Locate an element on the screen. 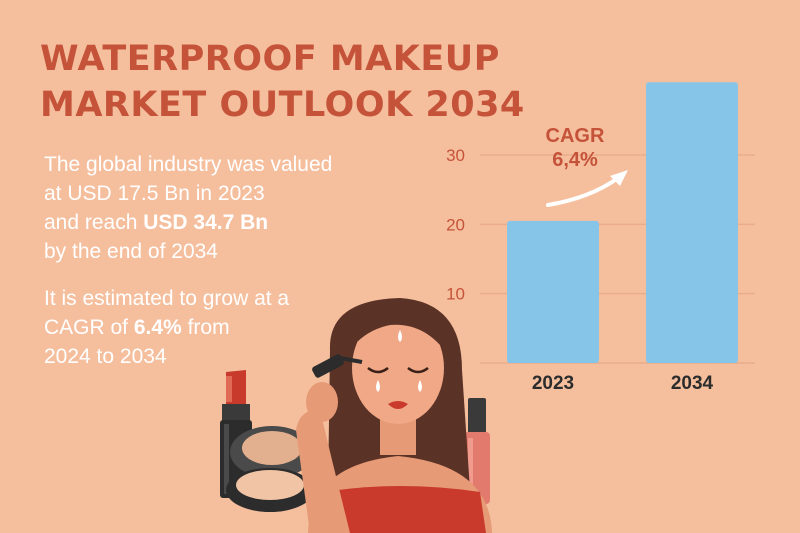 Image resolution: width=800 pixels, height=533 pixels. valuation-line-1: The global industry was valued is located at coordinates (188, 164).